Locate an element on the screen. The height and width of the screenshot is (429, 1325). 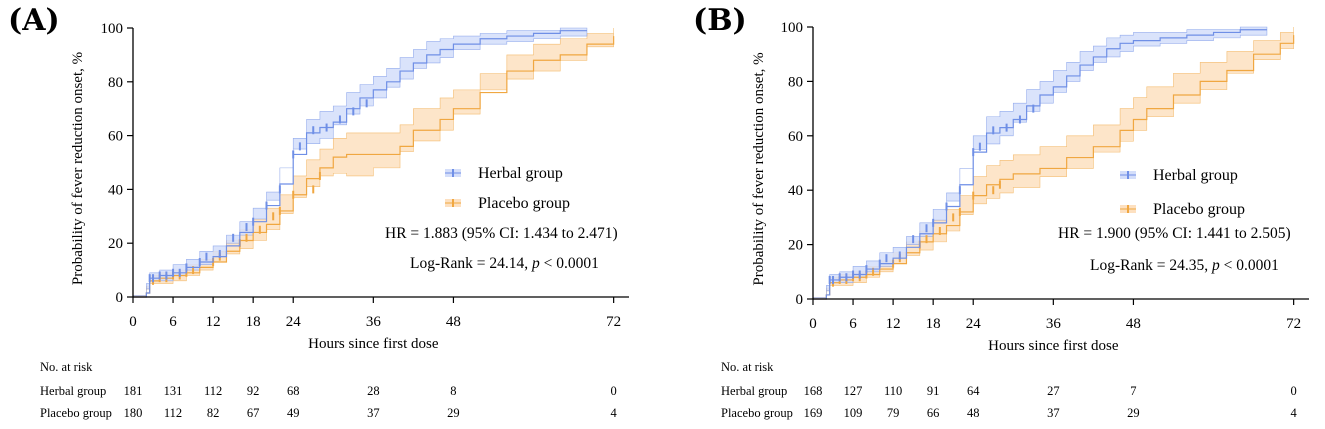
risk-count: 169 is located at coordinates (813, 413).